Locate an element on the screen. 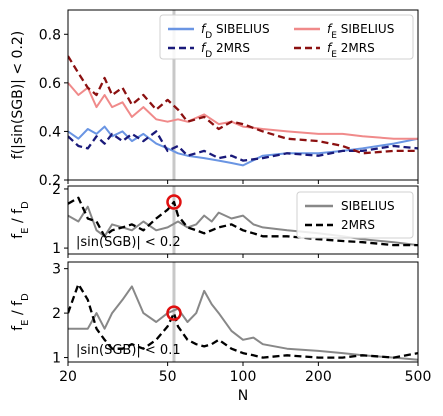  series-top-f-d-sibelius is located at coordinates (243, 146).